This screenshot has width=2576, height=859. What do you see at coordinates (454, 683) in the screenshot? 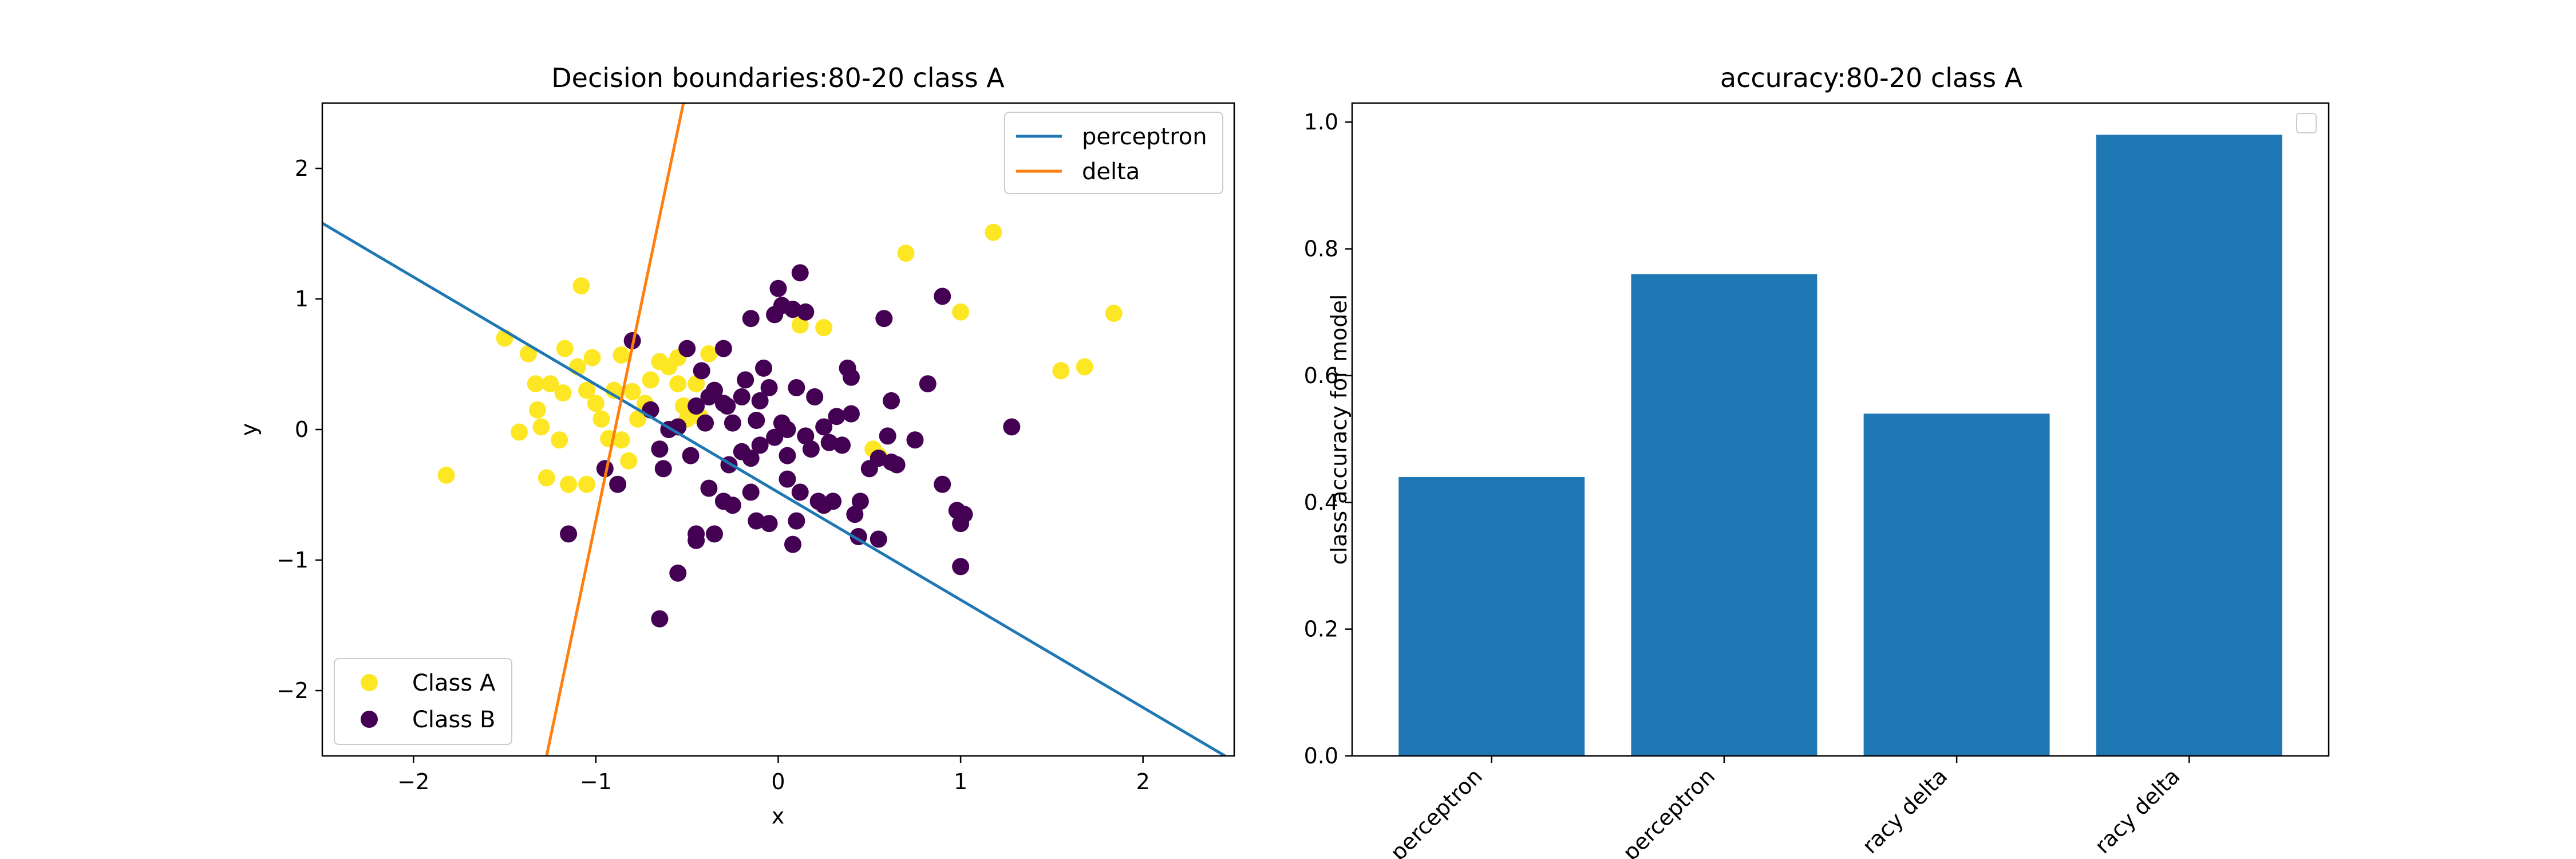
I see `legend-class-a-label: Class A` at bounding box center [454, 683].